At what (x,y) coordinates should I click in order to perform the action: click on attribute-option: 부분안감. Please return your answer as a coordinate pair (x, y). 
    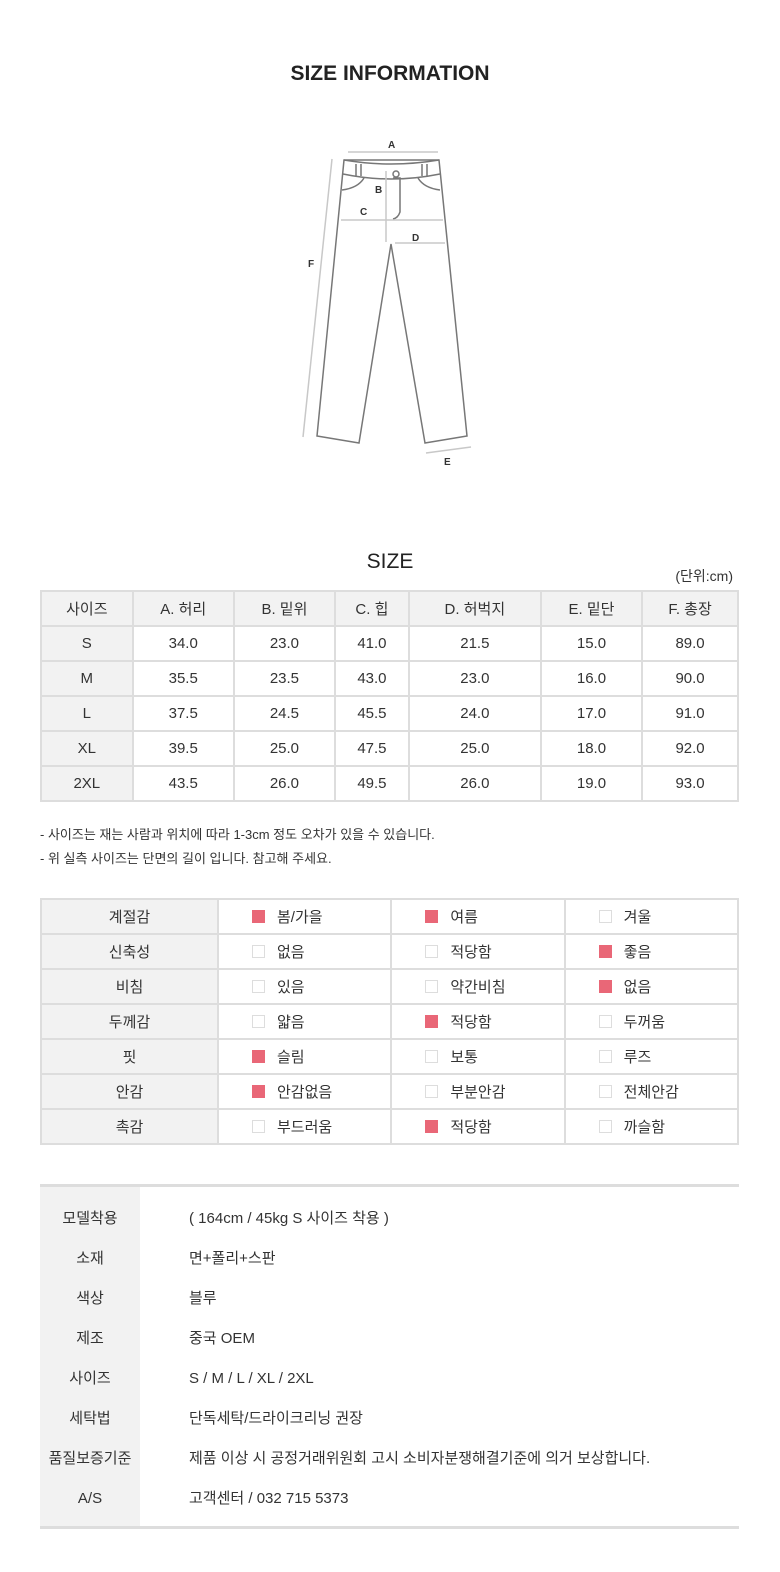
    Looking at the image, I should click on (478, 1091).